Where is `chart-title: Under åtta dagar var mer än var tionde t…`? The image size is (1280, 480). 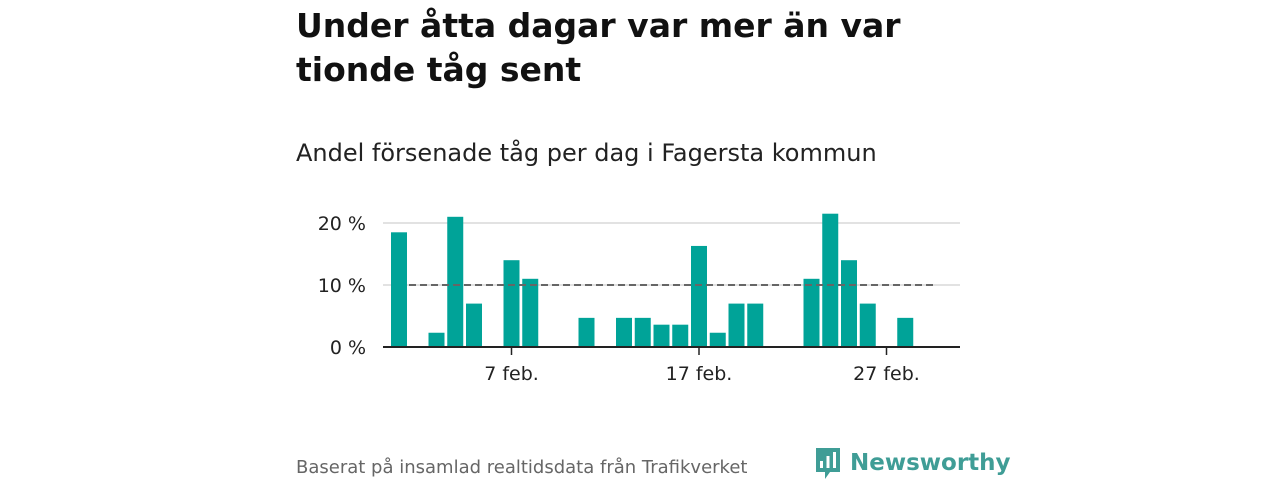 chart-title: Under åtta dagar var mer än var tionde t… is located at coordinates (598, 47).